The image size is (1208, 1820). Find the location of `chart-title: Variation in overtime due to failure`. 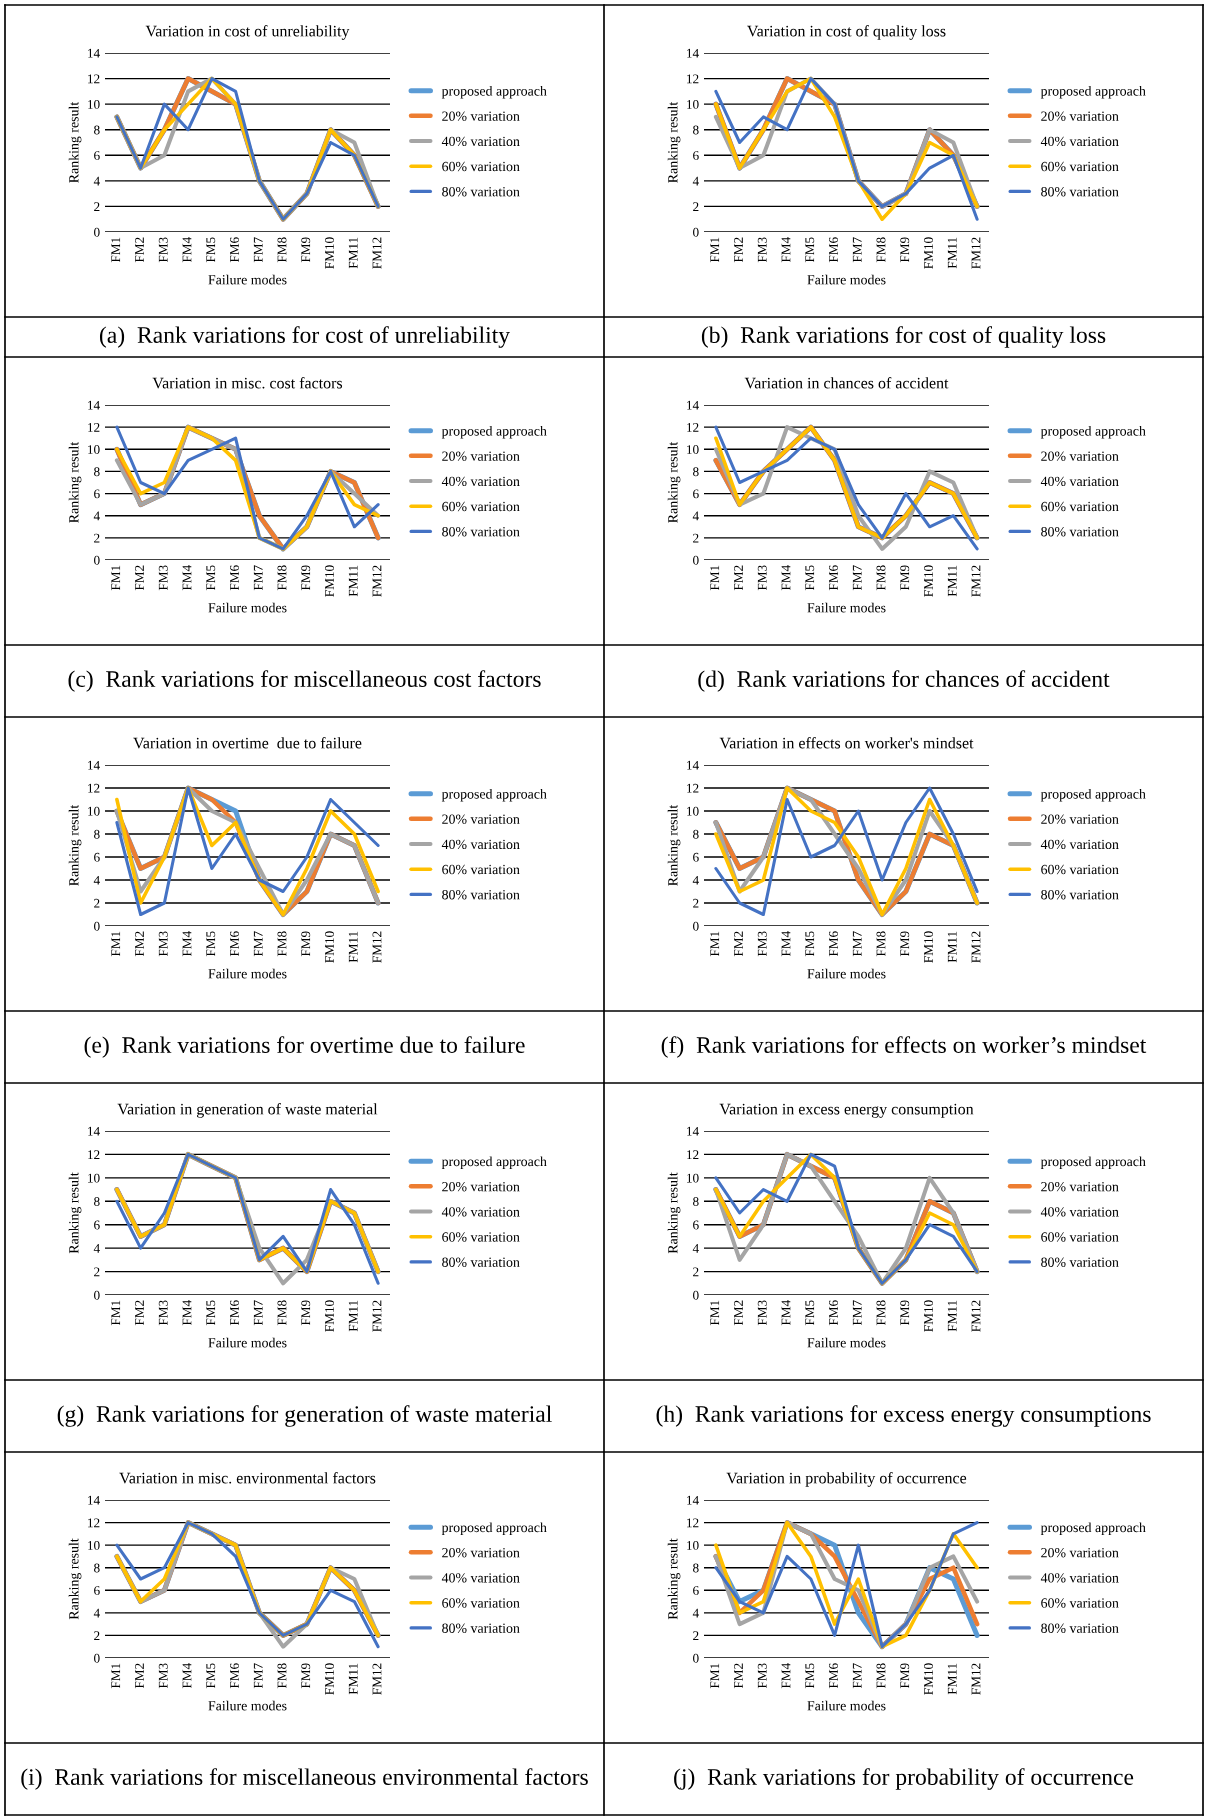

chart-title: Variation in overtime due to failure is located at coordinates (247, 743).